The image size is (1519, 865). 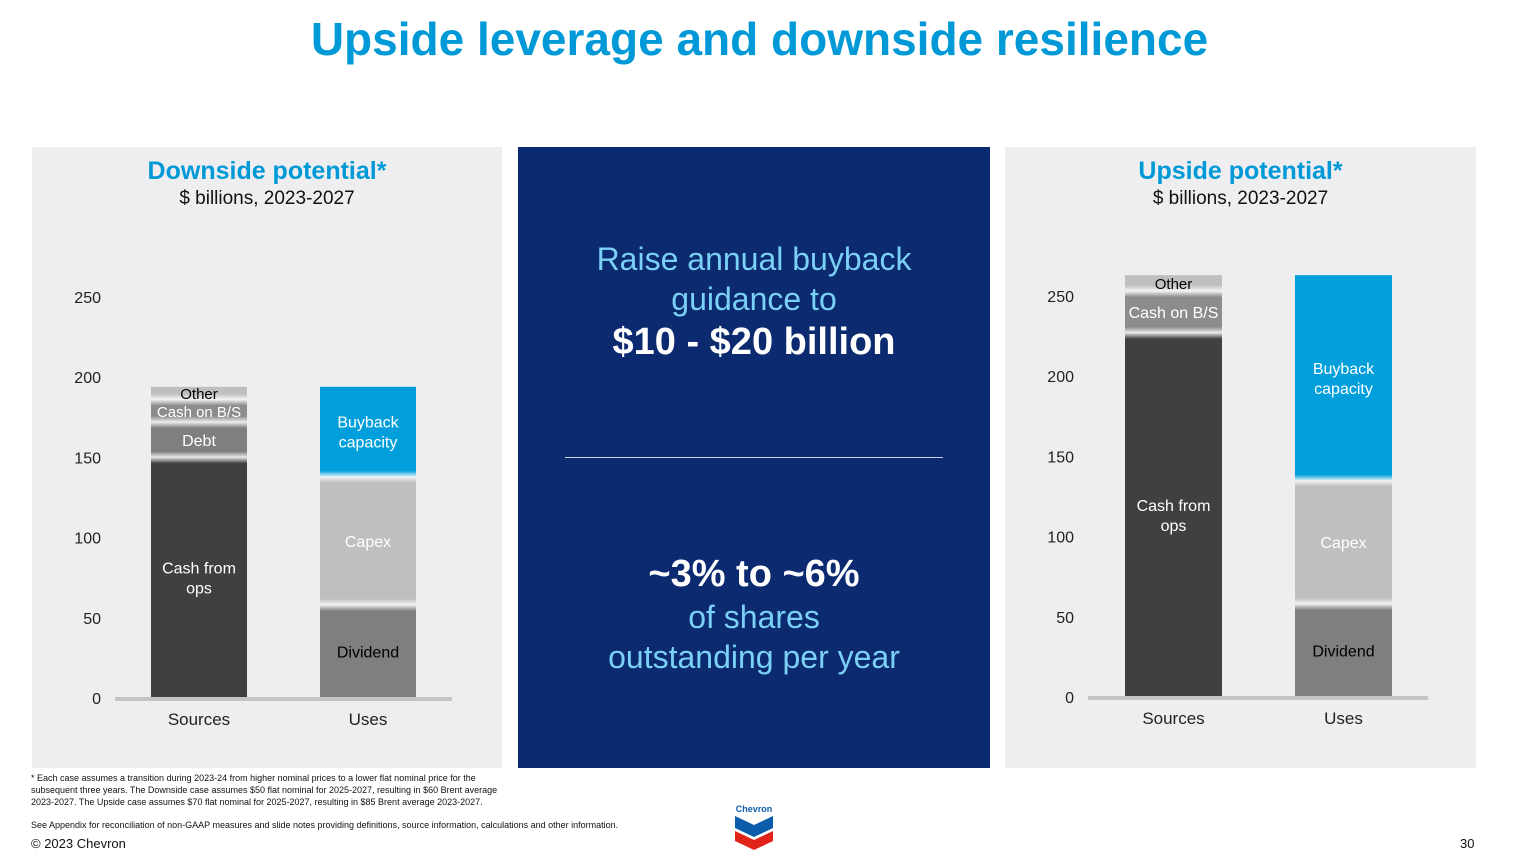 What do you see at coordinates (754, 342) in the screenshot?
I see `guidance-amount: $10 - $20 billion` at bounding box center [754, 342].